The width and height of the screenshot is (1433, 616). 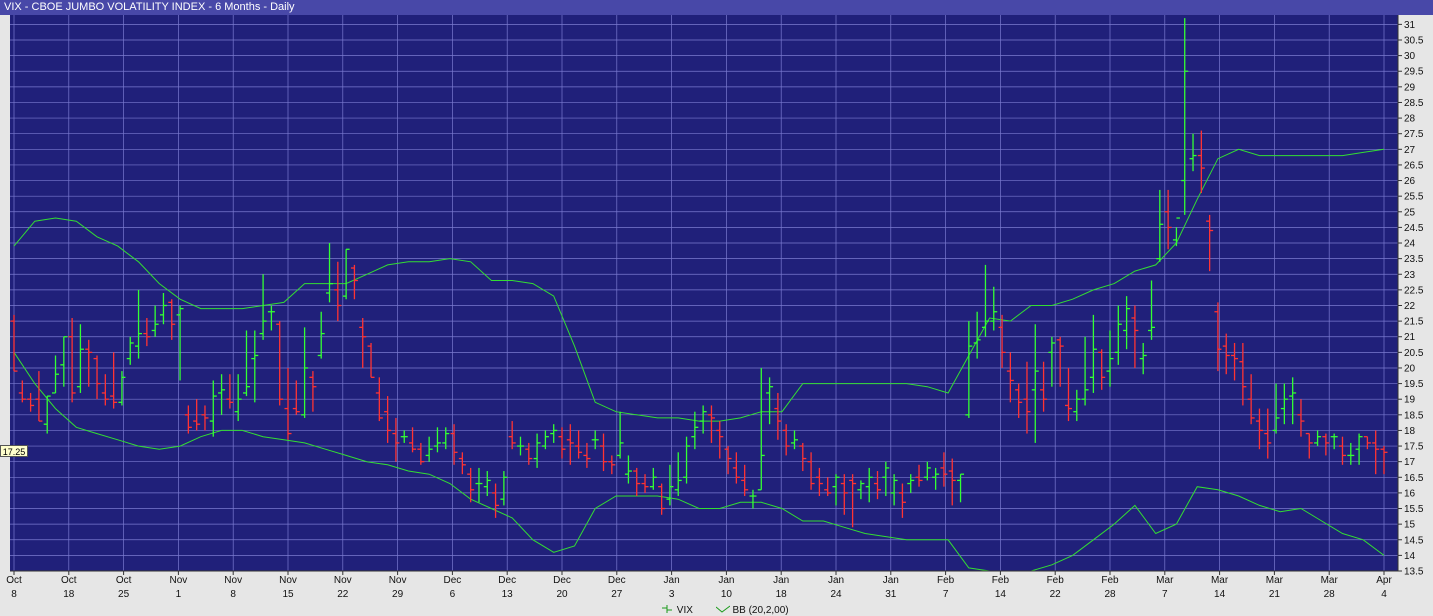 I want to click on y-tick-label: 18.5, so click(x=1414, y=415).